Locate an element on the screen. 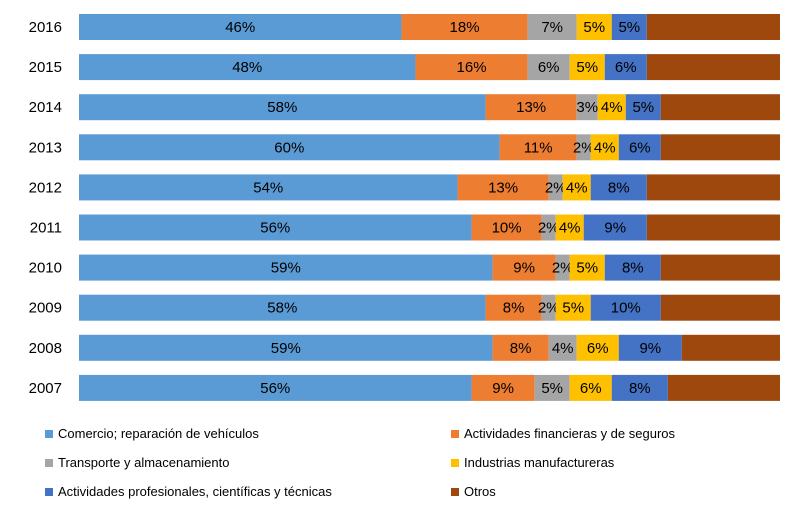 The height and width of the screenshot is (505, 791). data-label: 48% is located at coordinates (247, 67).